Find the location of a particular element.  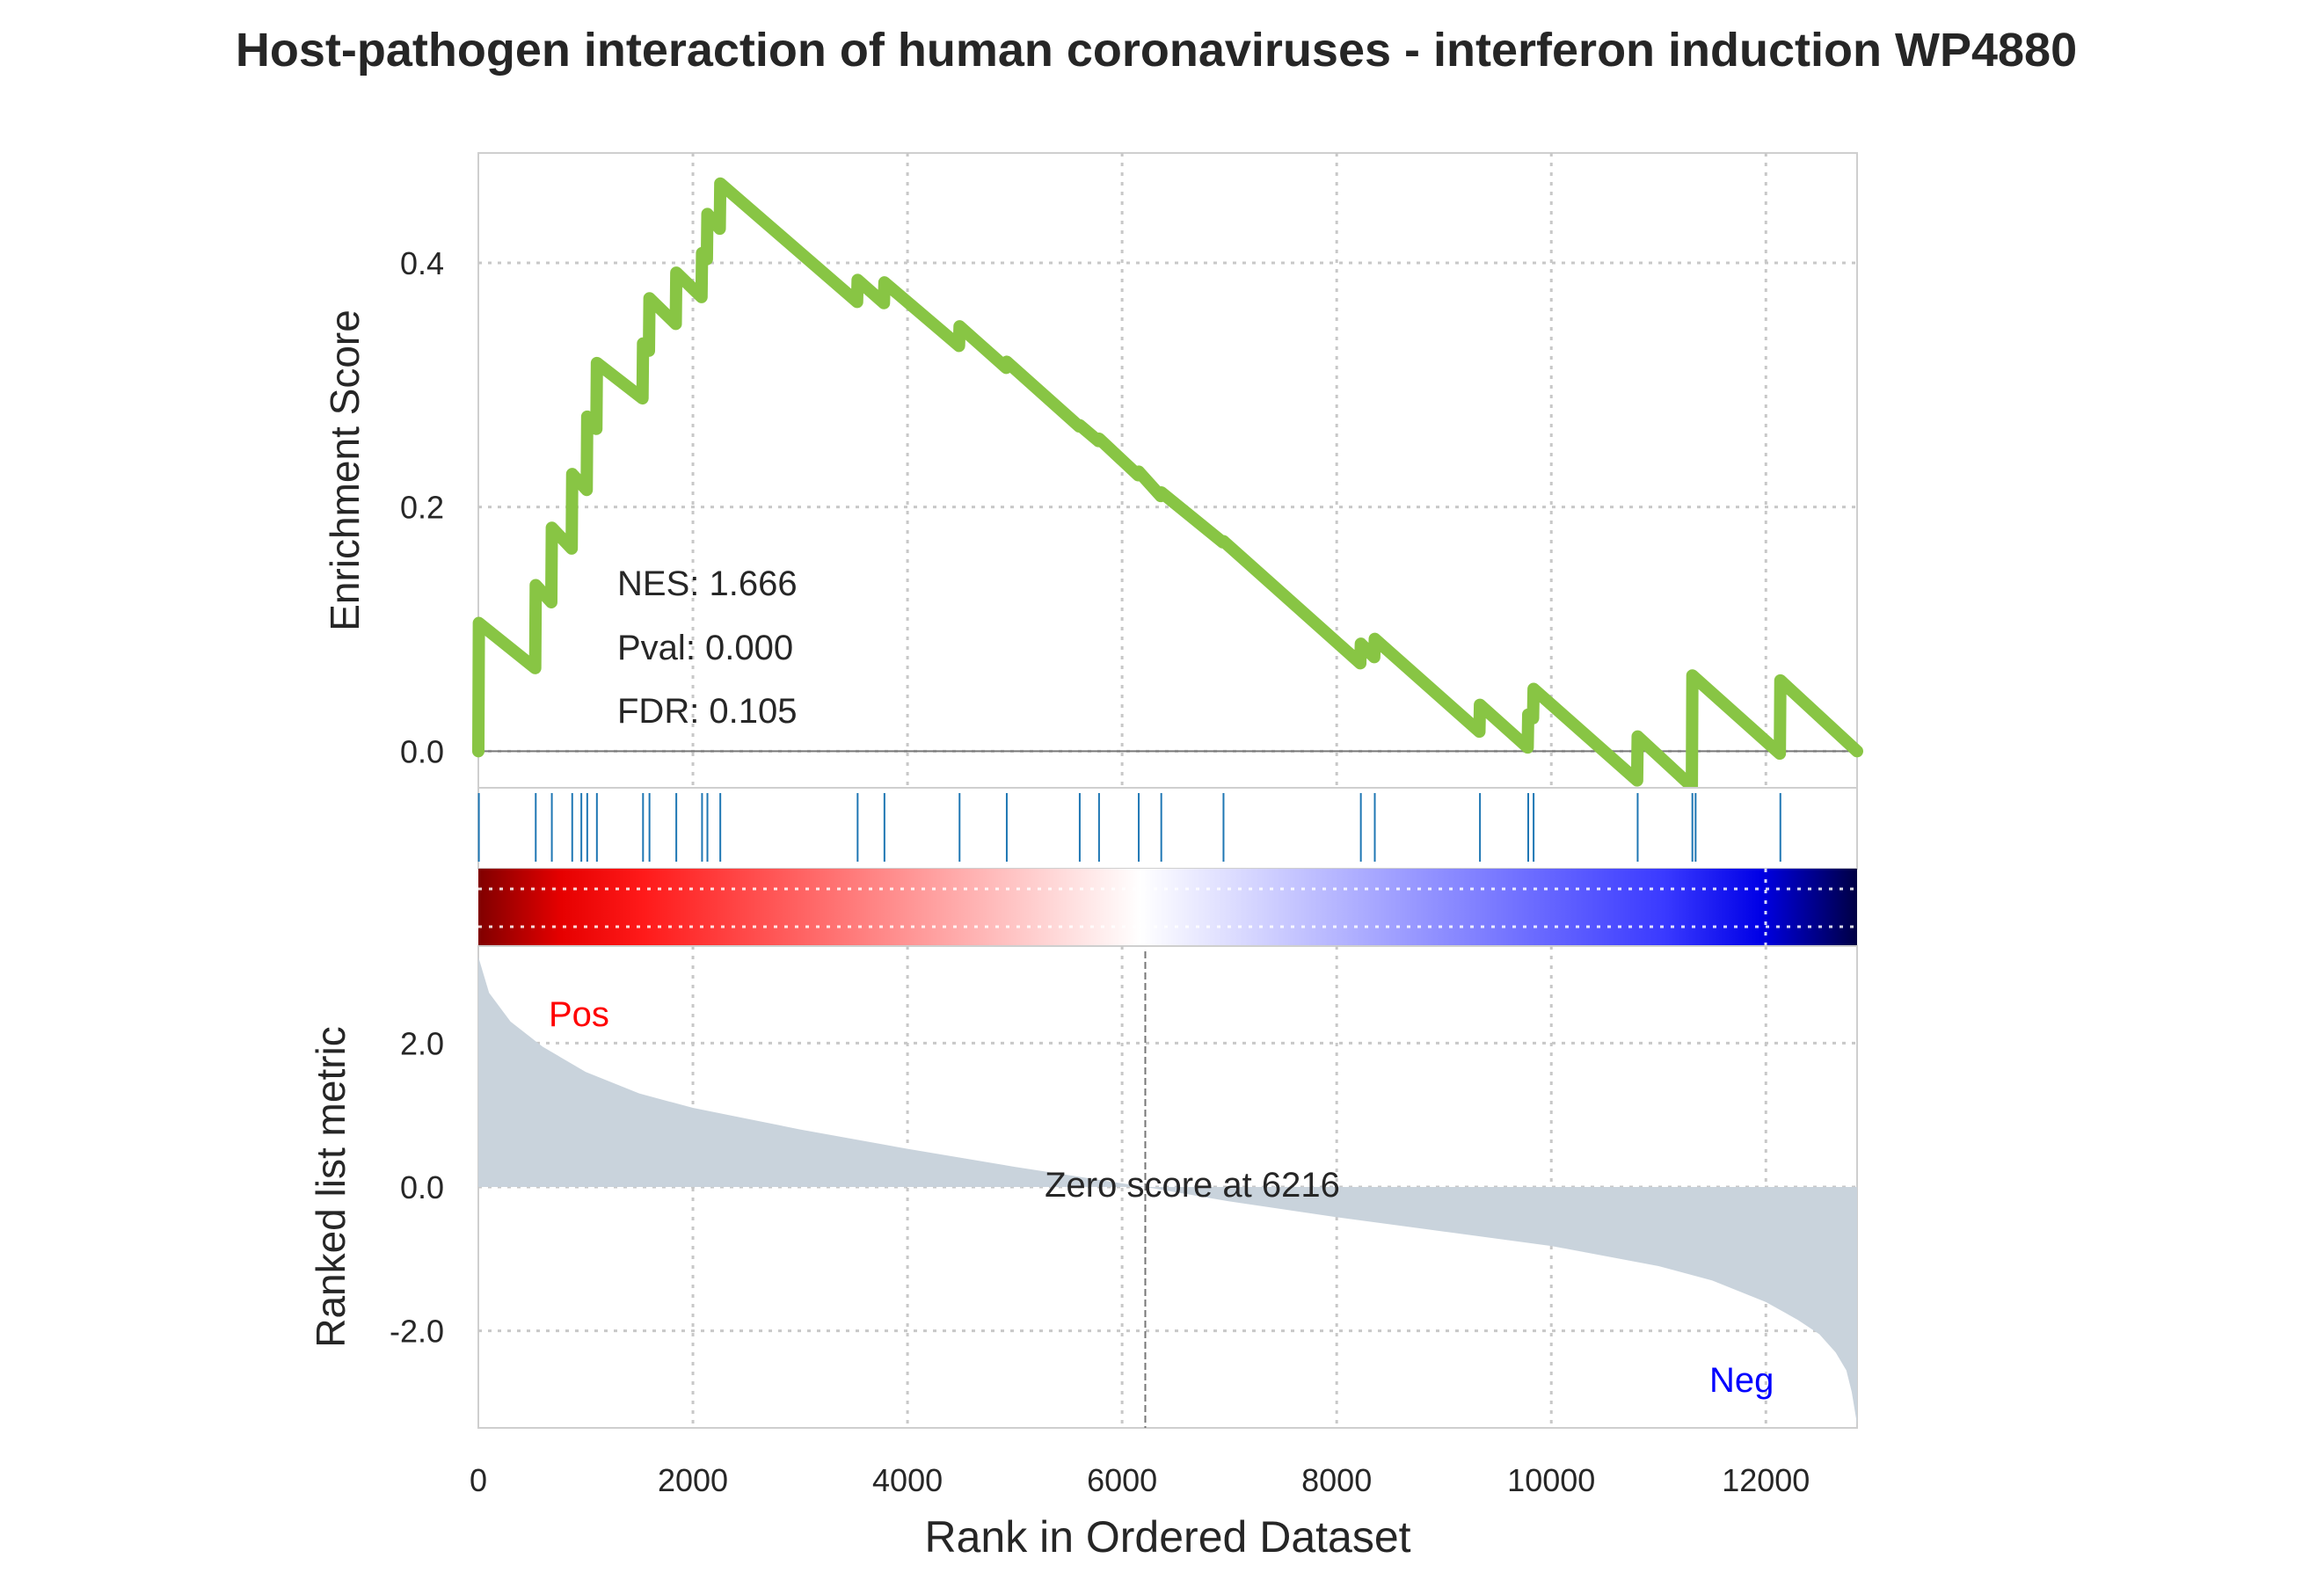

gene-hits-panel is located at coordinates (1167, 828).